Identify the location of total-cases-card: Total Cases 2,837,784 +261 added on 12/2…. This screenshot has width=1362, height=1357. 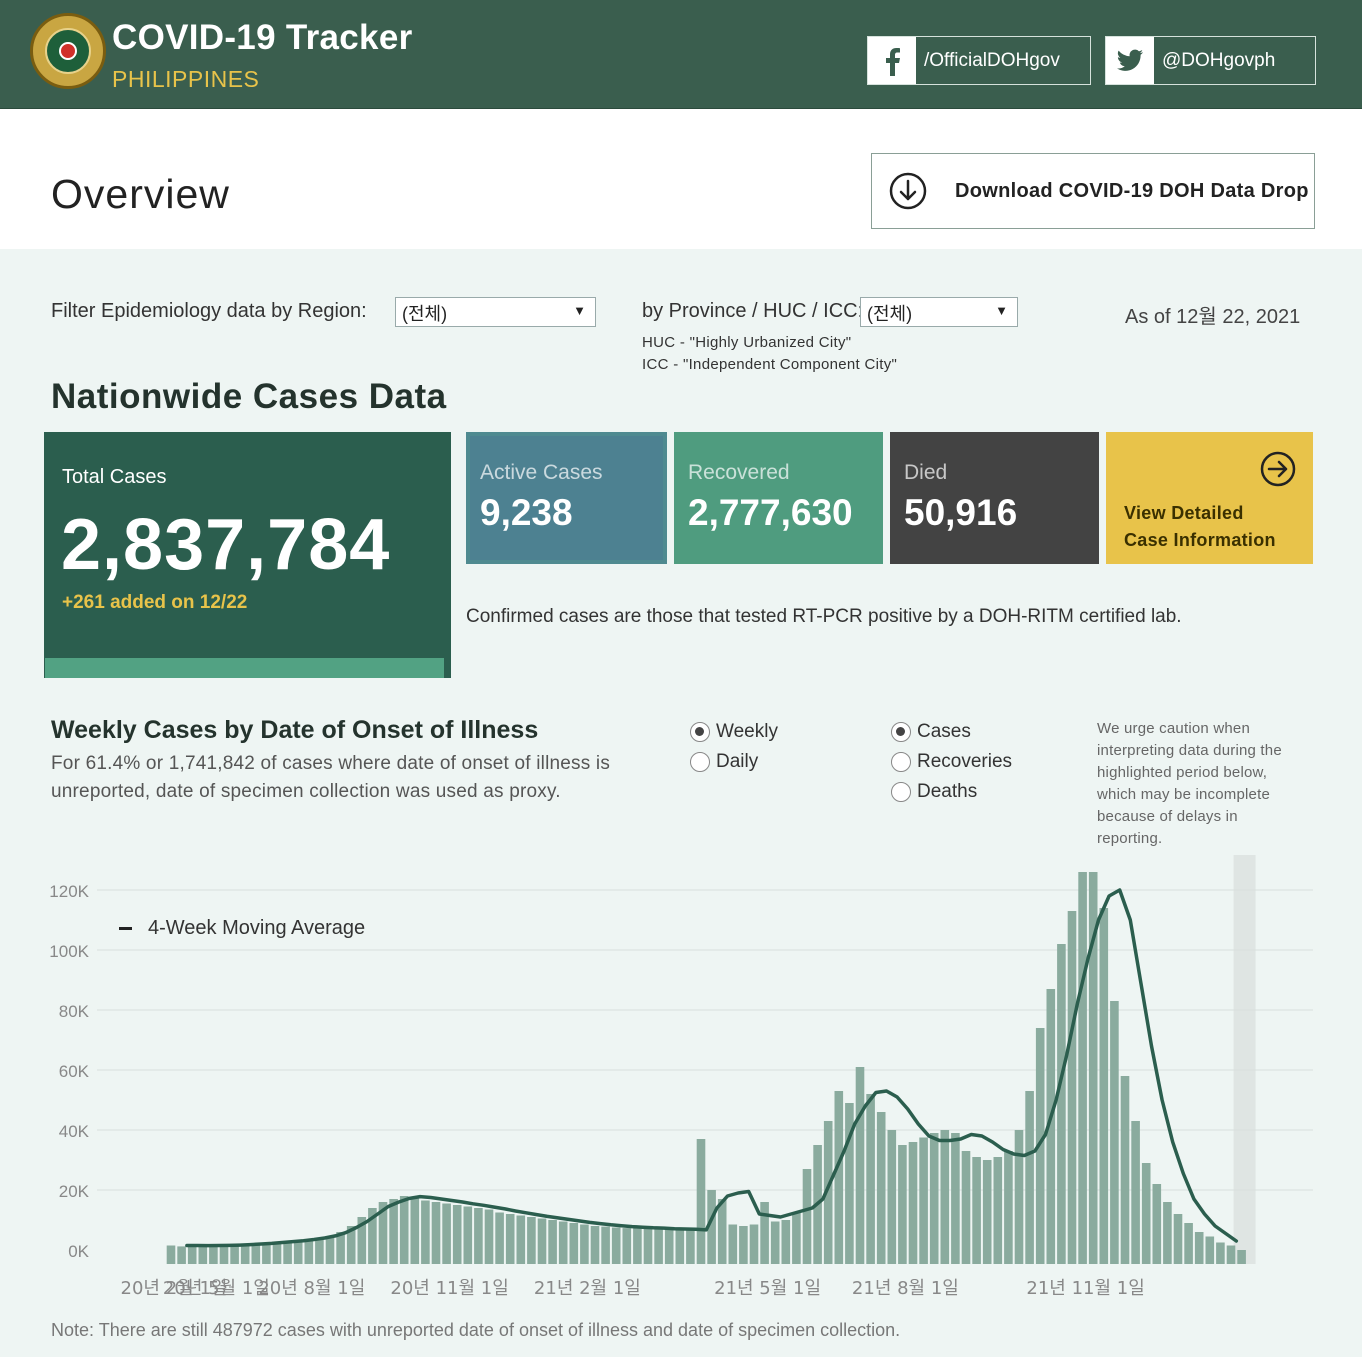
(247, 555).